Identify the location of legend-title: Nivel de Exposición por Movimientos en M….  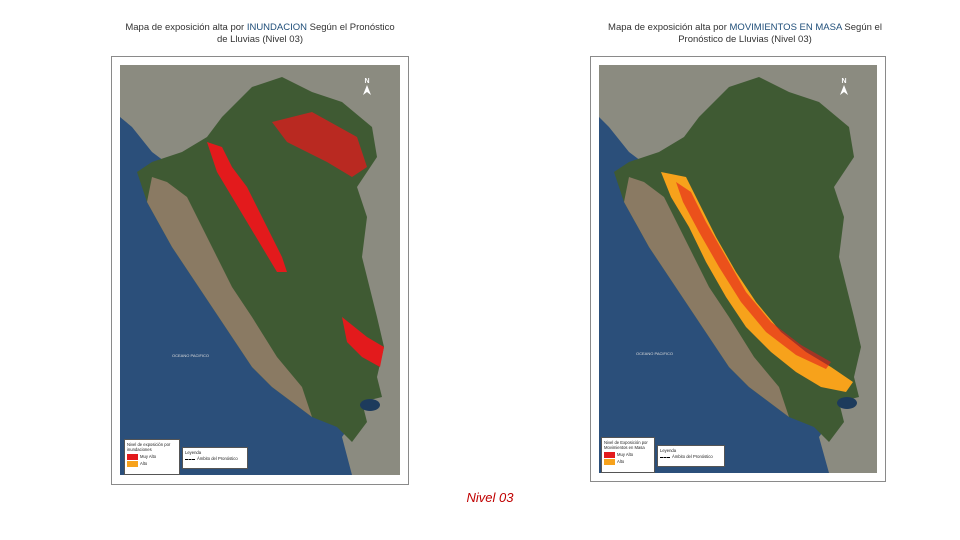
(626, 445).